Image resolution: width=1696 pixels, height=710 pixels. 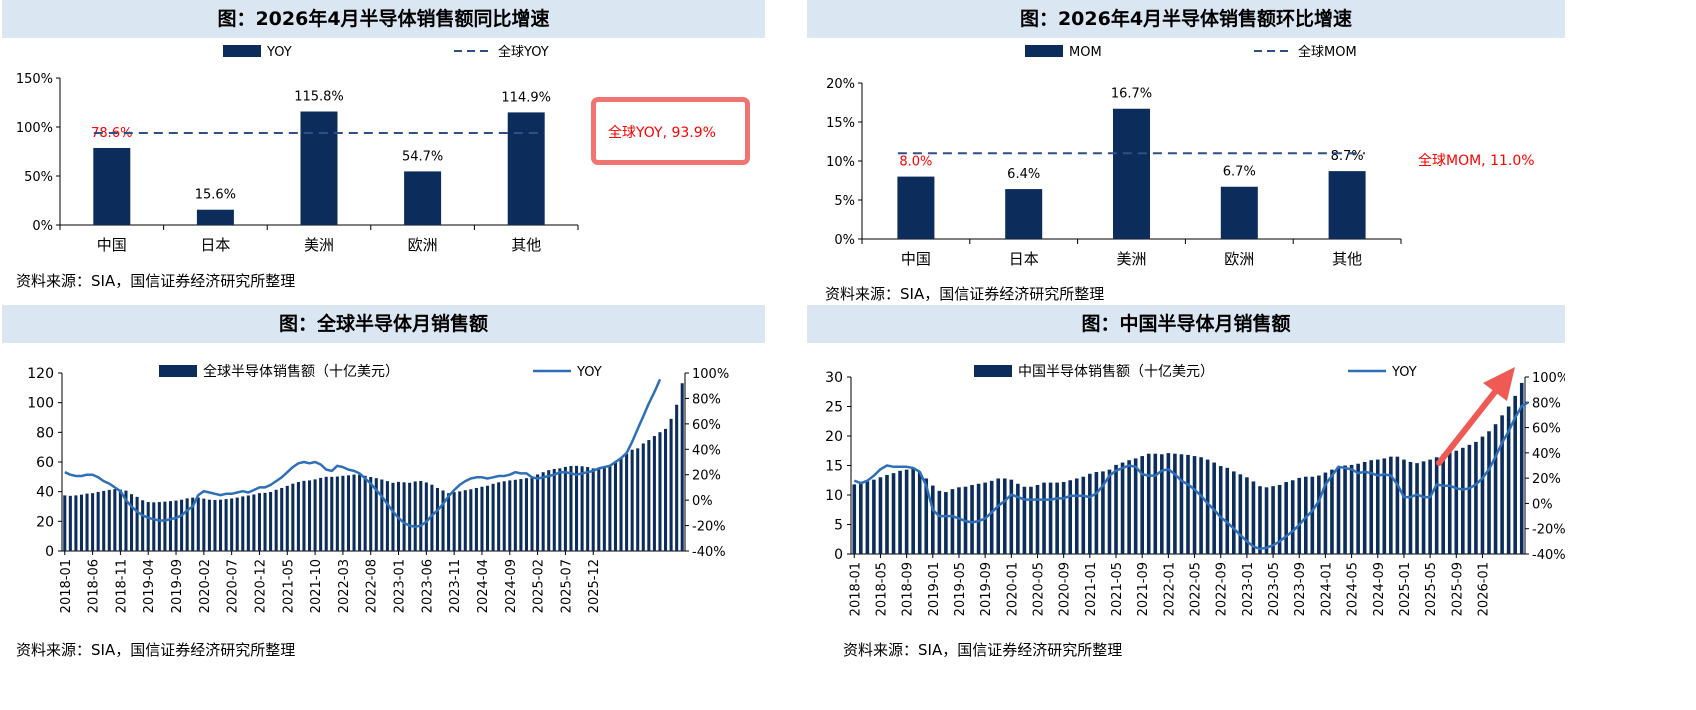 What do you see at coordinates (840, 123) in the screenshot?
I see `y-tick-label: 15%` at bounding box center [840, 123].